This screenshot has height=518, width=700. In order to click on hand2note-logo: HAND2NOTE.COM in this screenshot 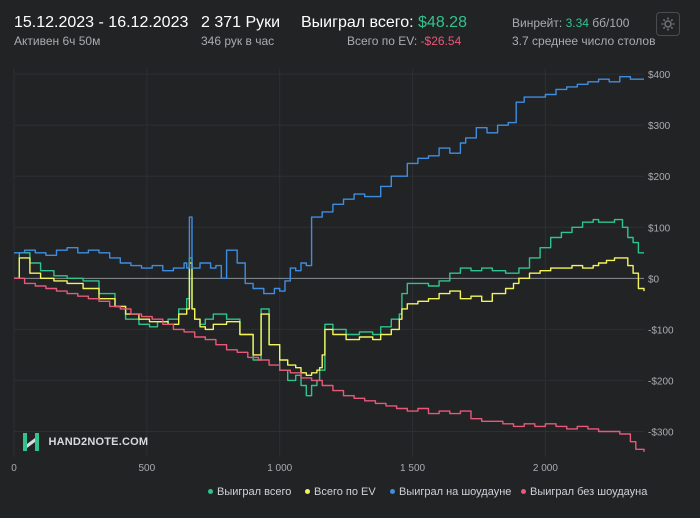, I will do `click(85, 443)`.